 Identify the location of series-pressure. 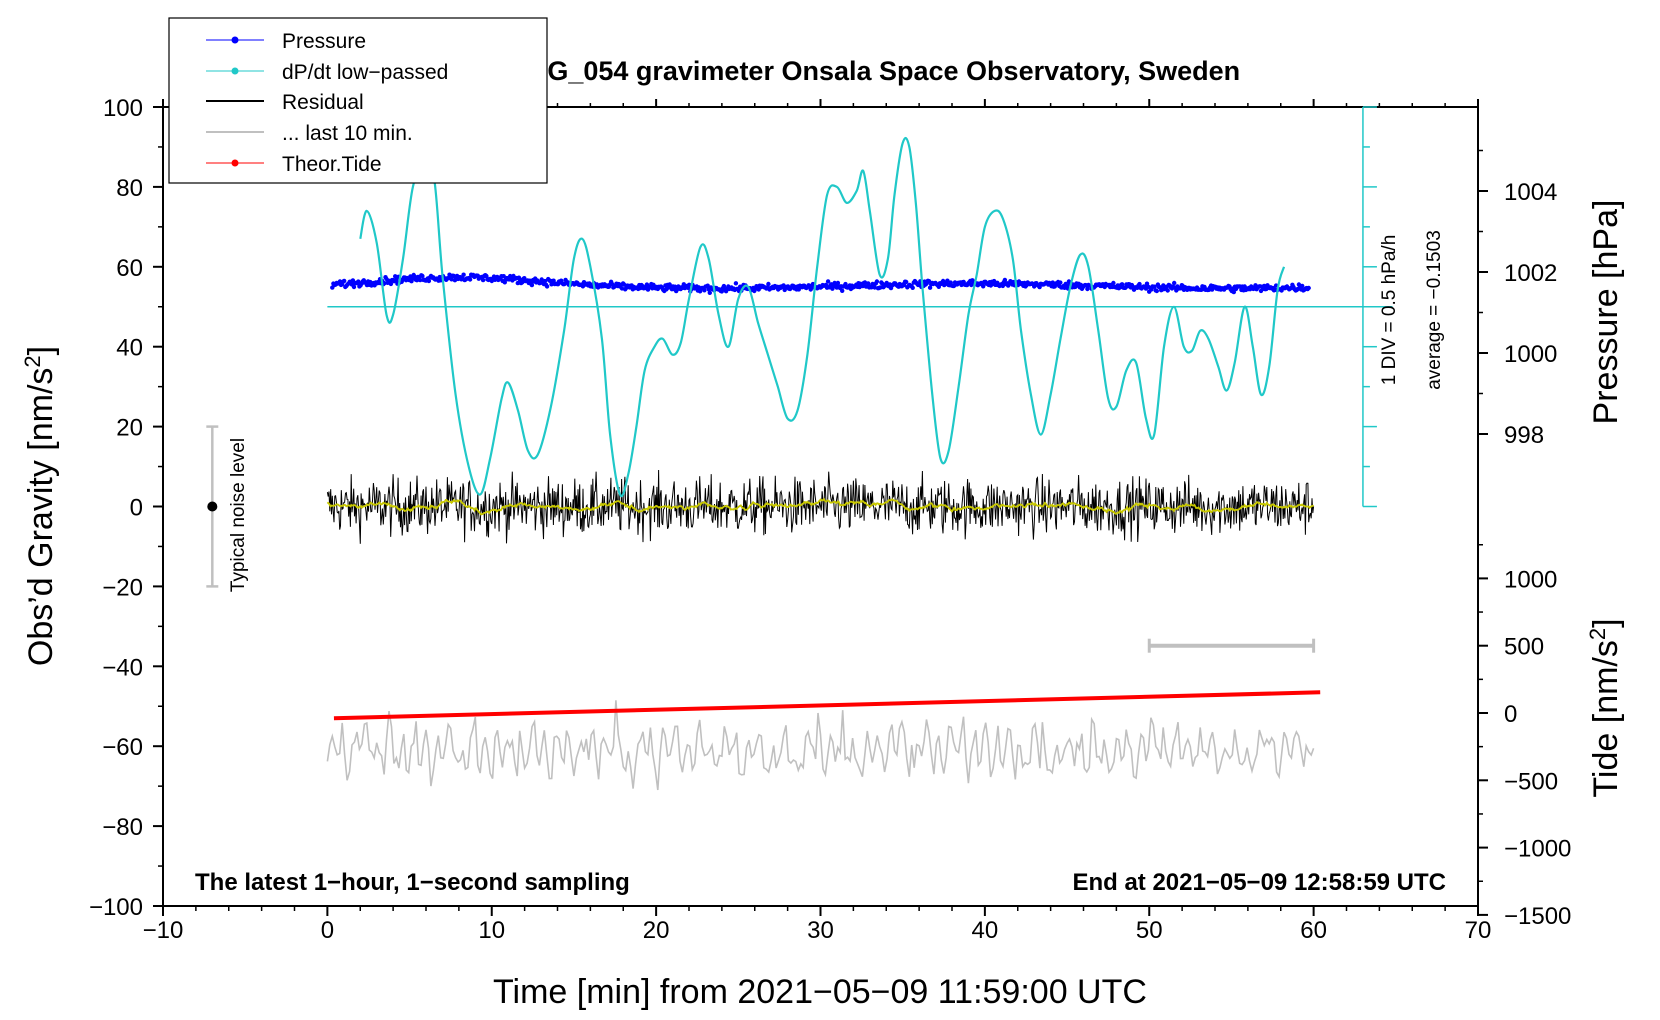
(820, 283).